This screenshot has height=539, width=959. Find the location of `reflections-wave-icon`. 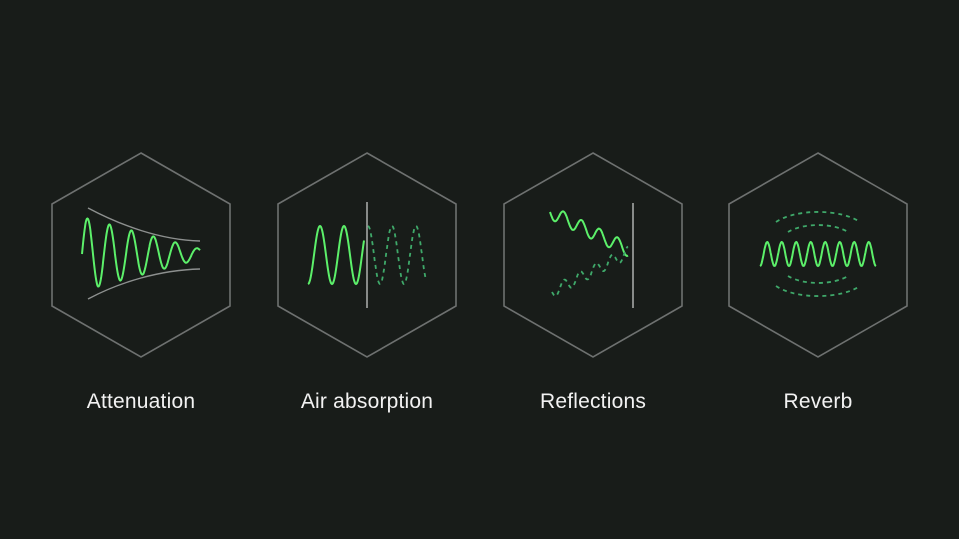

reflections-wave-icon is located at coordinates (591, 255).